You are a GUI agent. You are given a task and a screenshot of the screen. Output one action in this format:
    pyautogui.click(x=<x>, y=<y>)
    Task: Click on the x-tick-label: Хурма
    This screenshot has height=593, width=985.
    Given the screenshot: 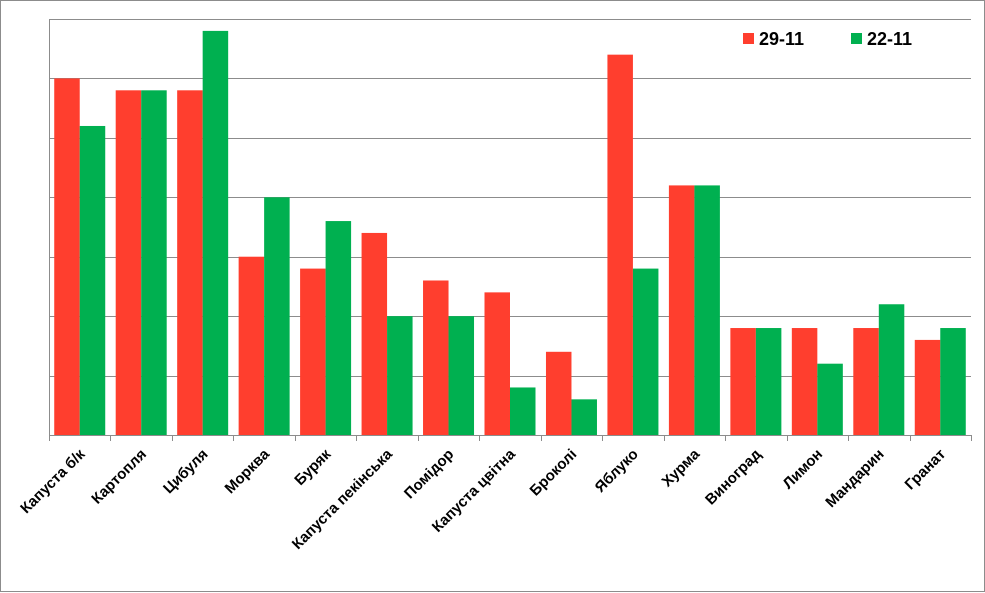 What is the action you would take?
    pyautogui.click(x=681, y=467)
    